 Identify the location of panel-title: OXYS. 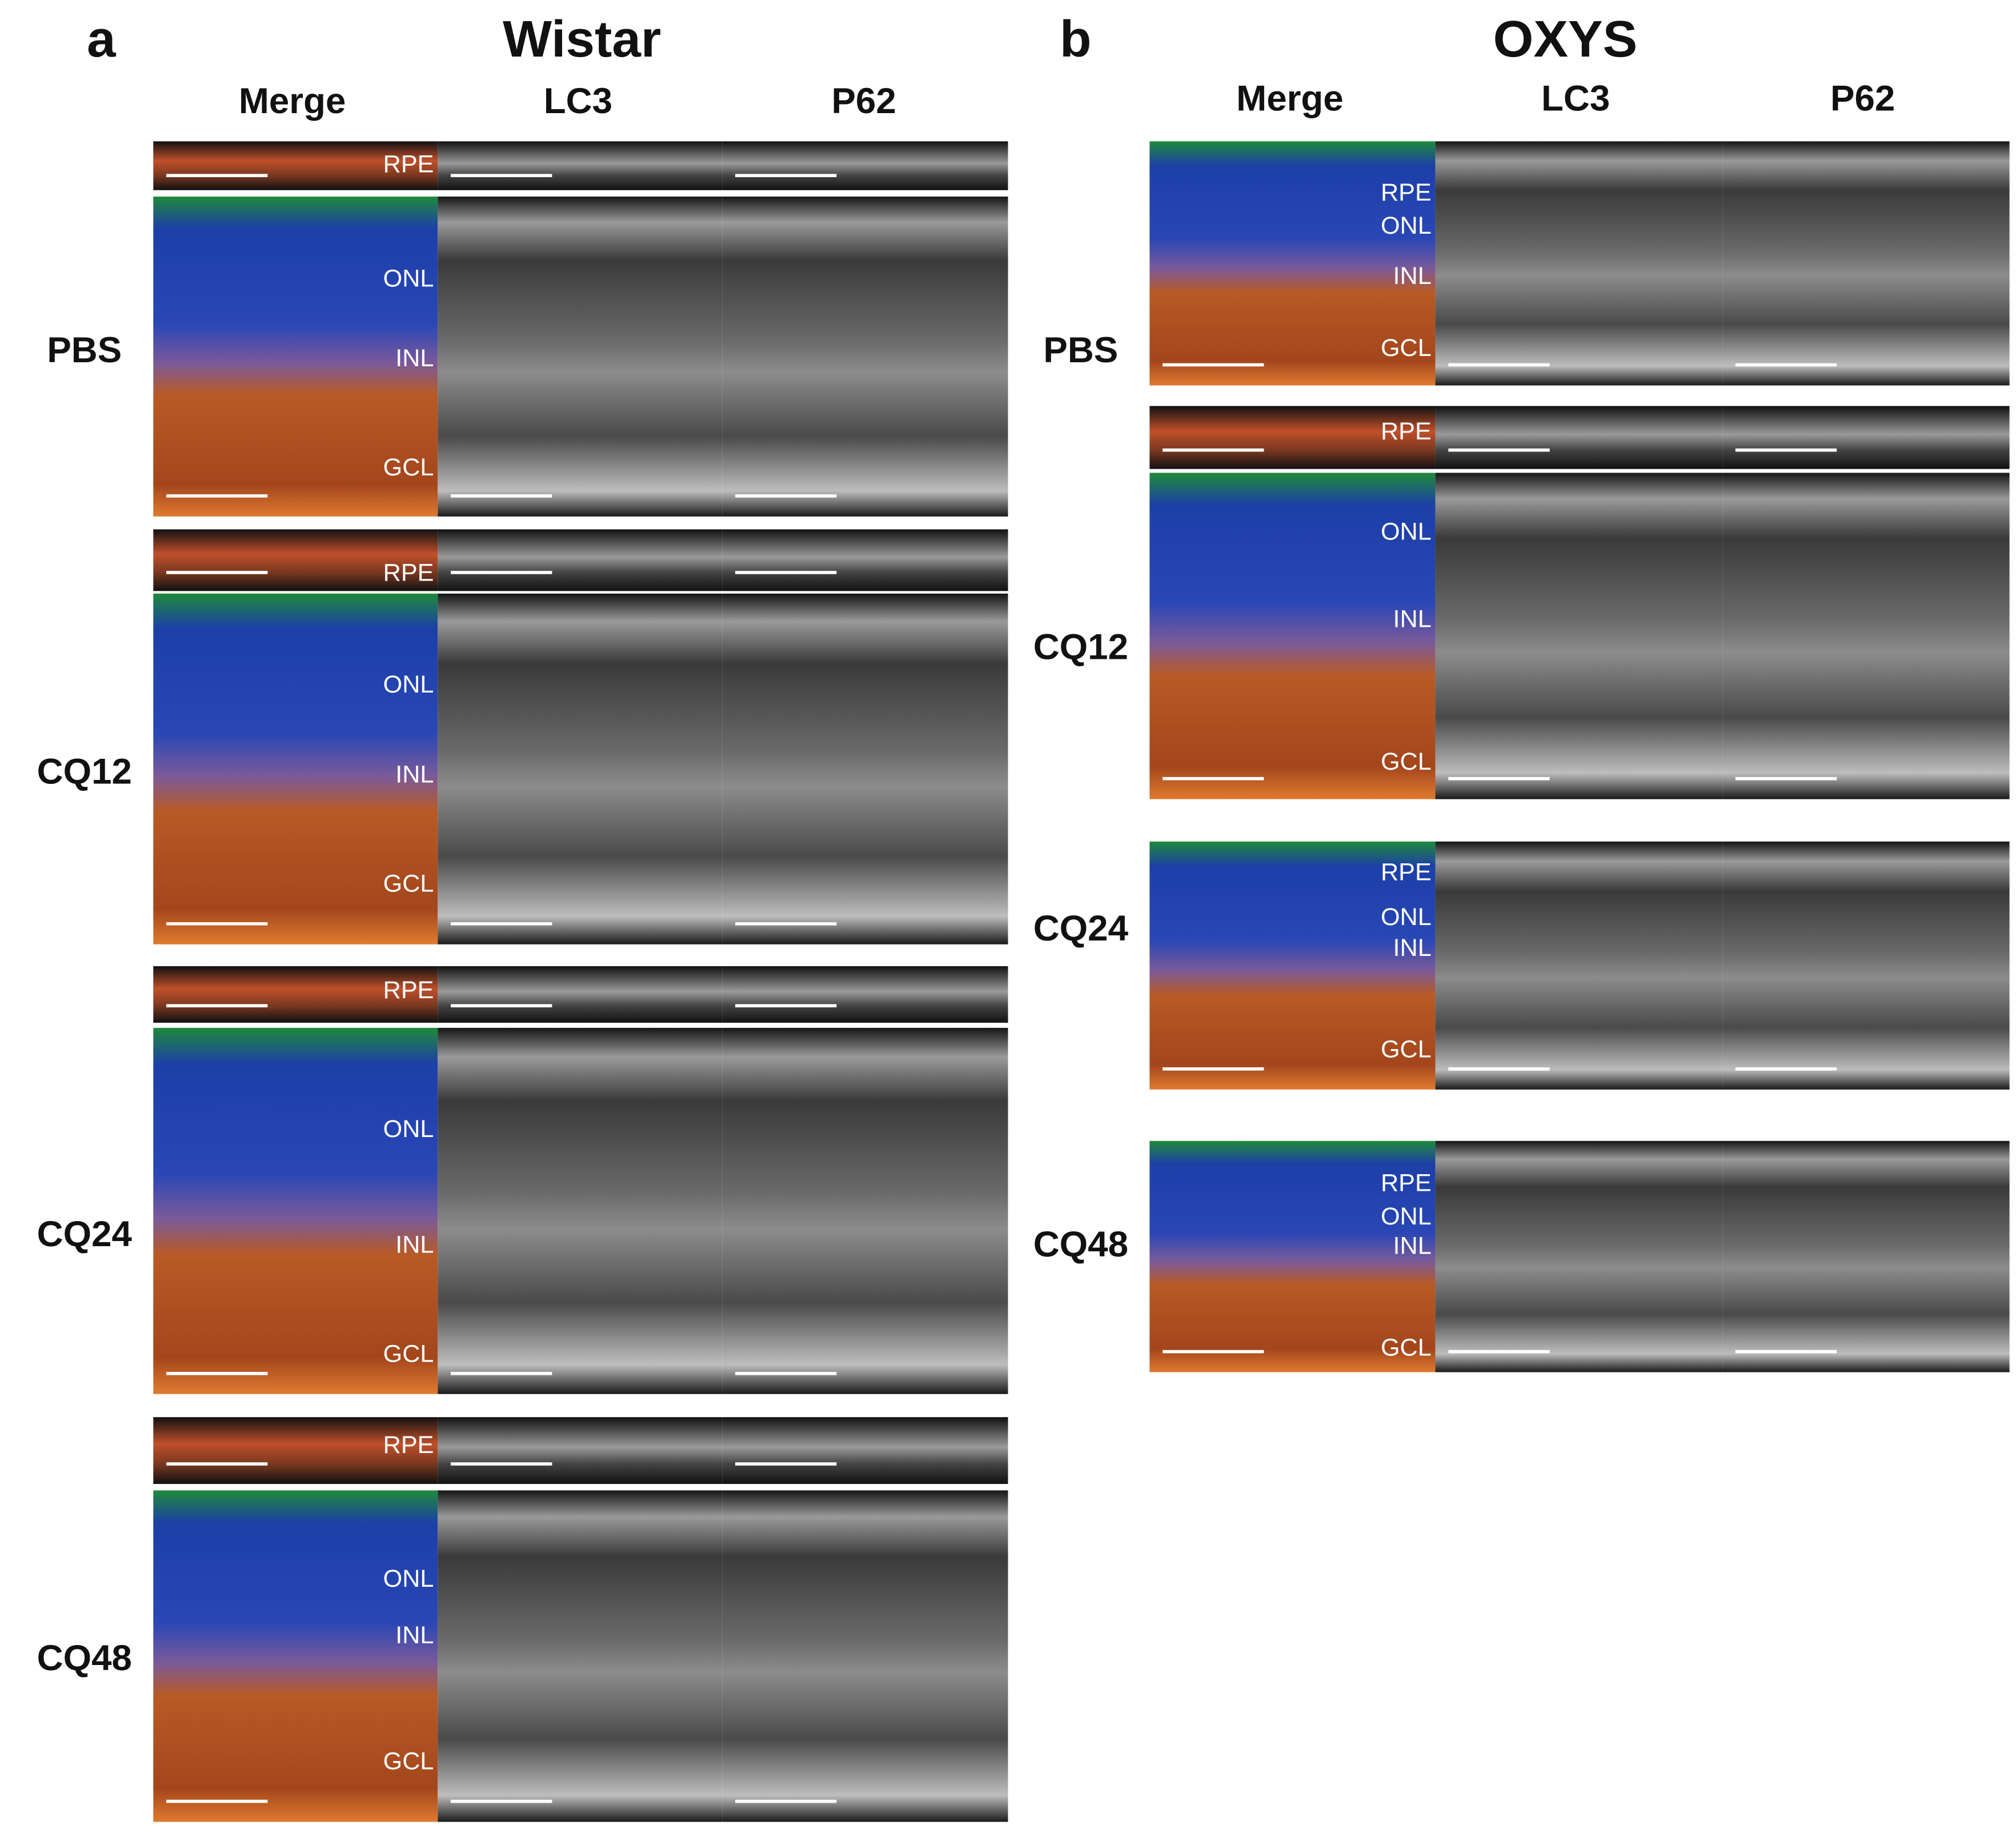
(1565, 38).